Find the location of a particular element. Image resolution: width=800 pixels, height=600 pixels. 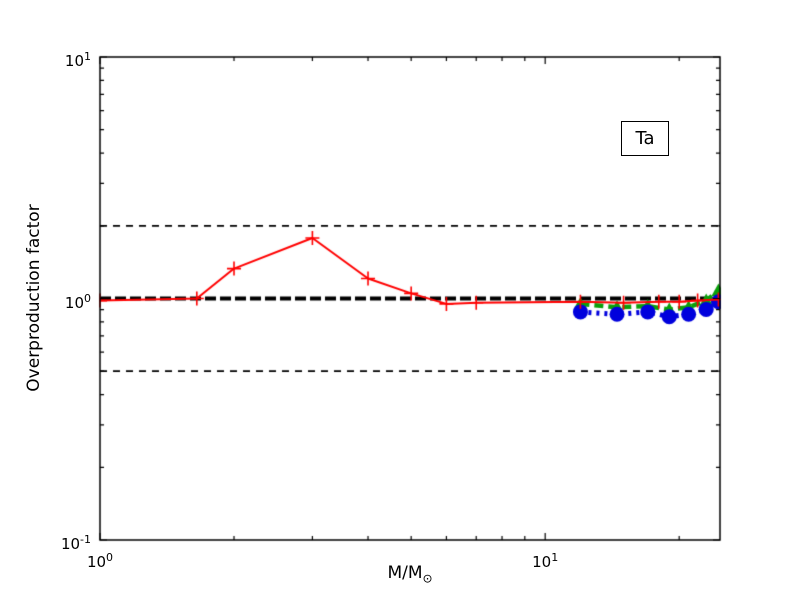

x-axis-tick-label: 101 is located at coordinates (545, 561).